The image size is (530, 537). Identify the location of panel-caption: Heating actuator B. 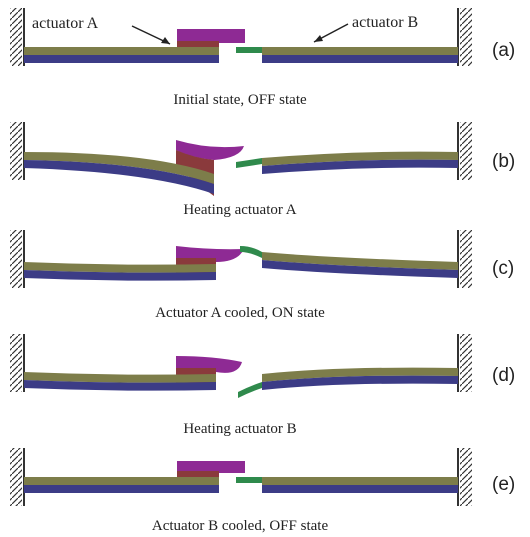
(239, 429).